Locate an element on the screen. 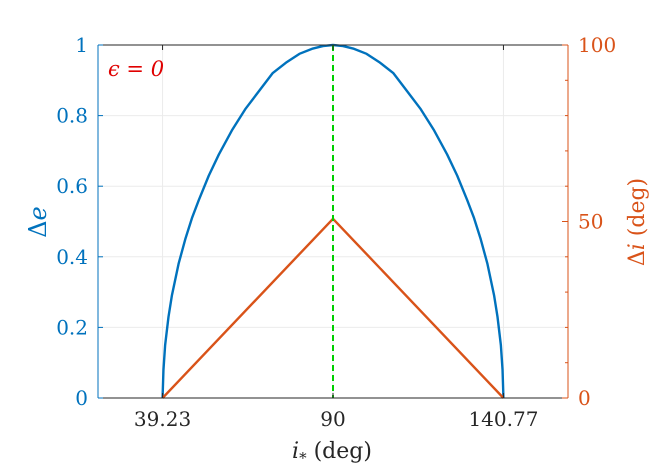  y-left-tick-label-3: 0.6 is located at coordinates (72, 186).